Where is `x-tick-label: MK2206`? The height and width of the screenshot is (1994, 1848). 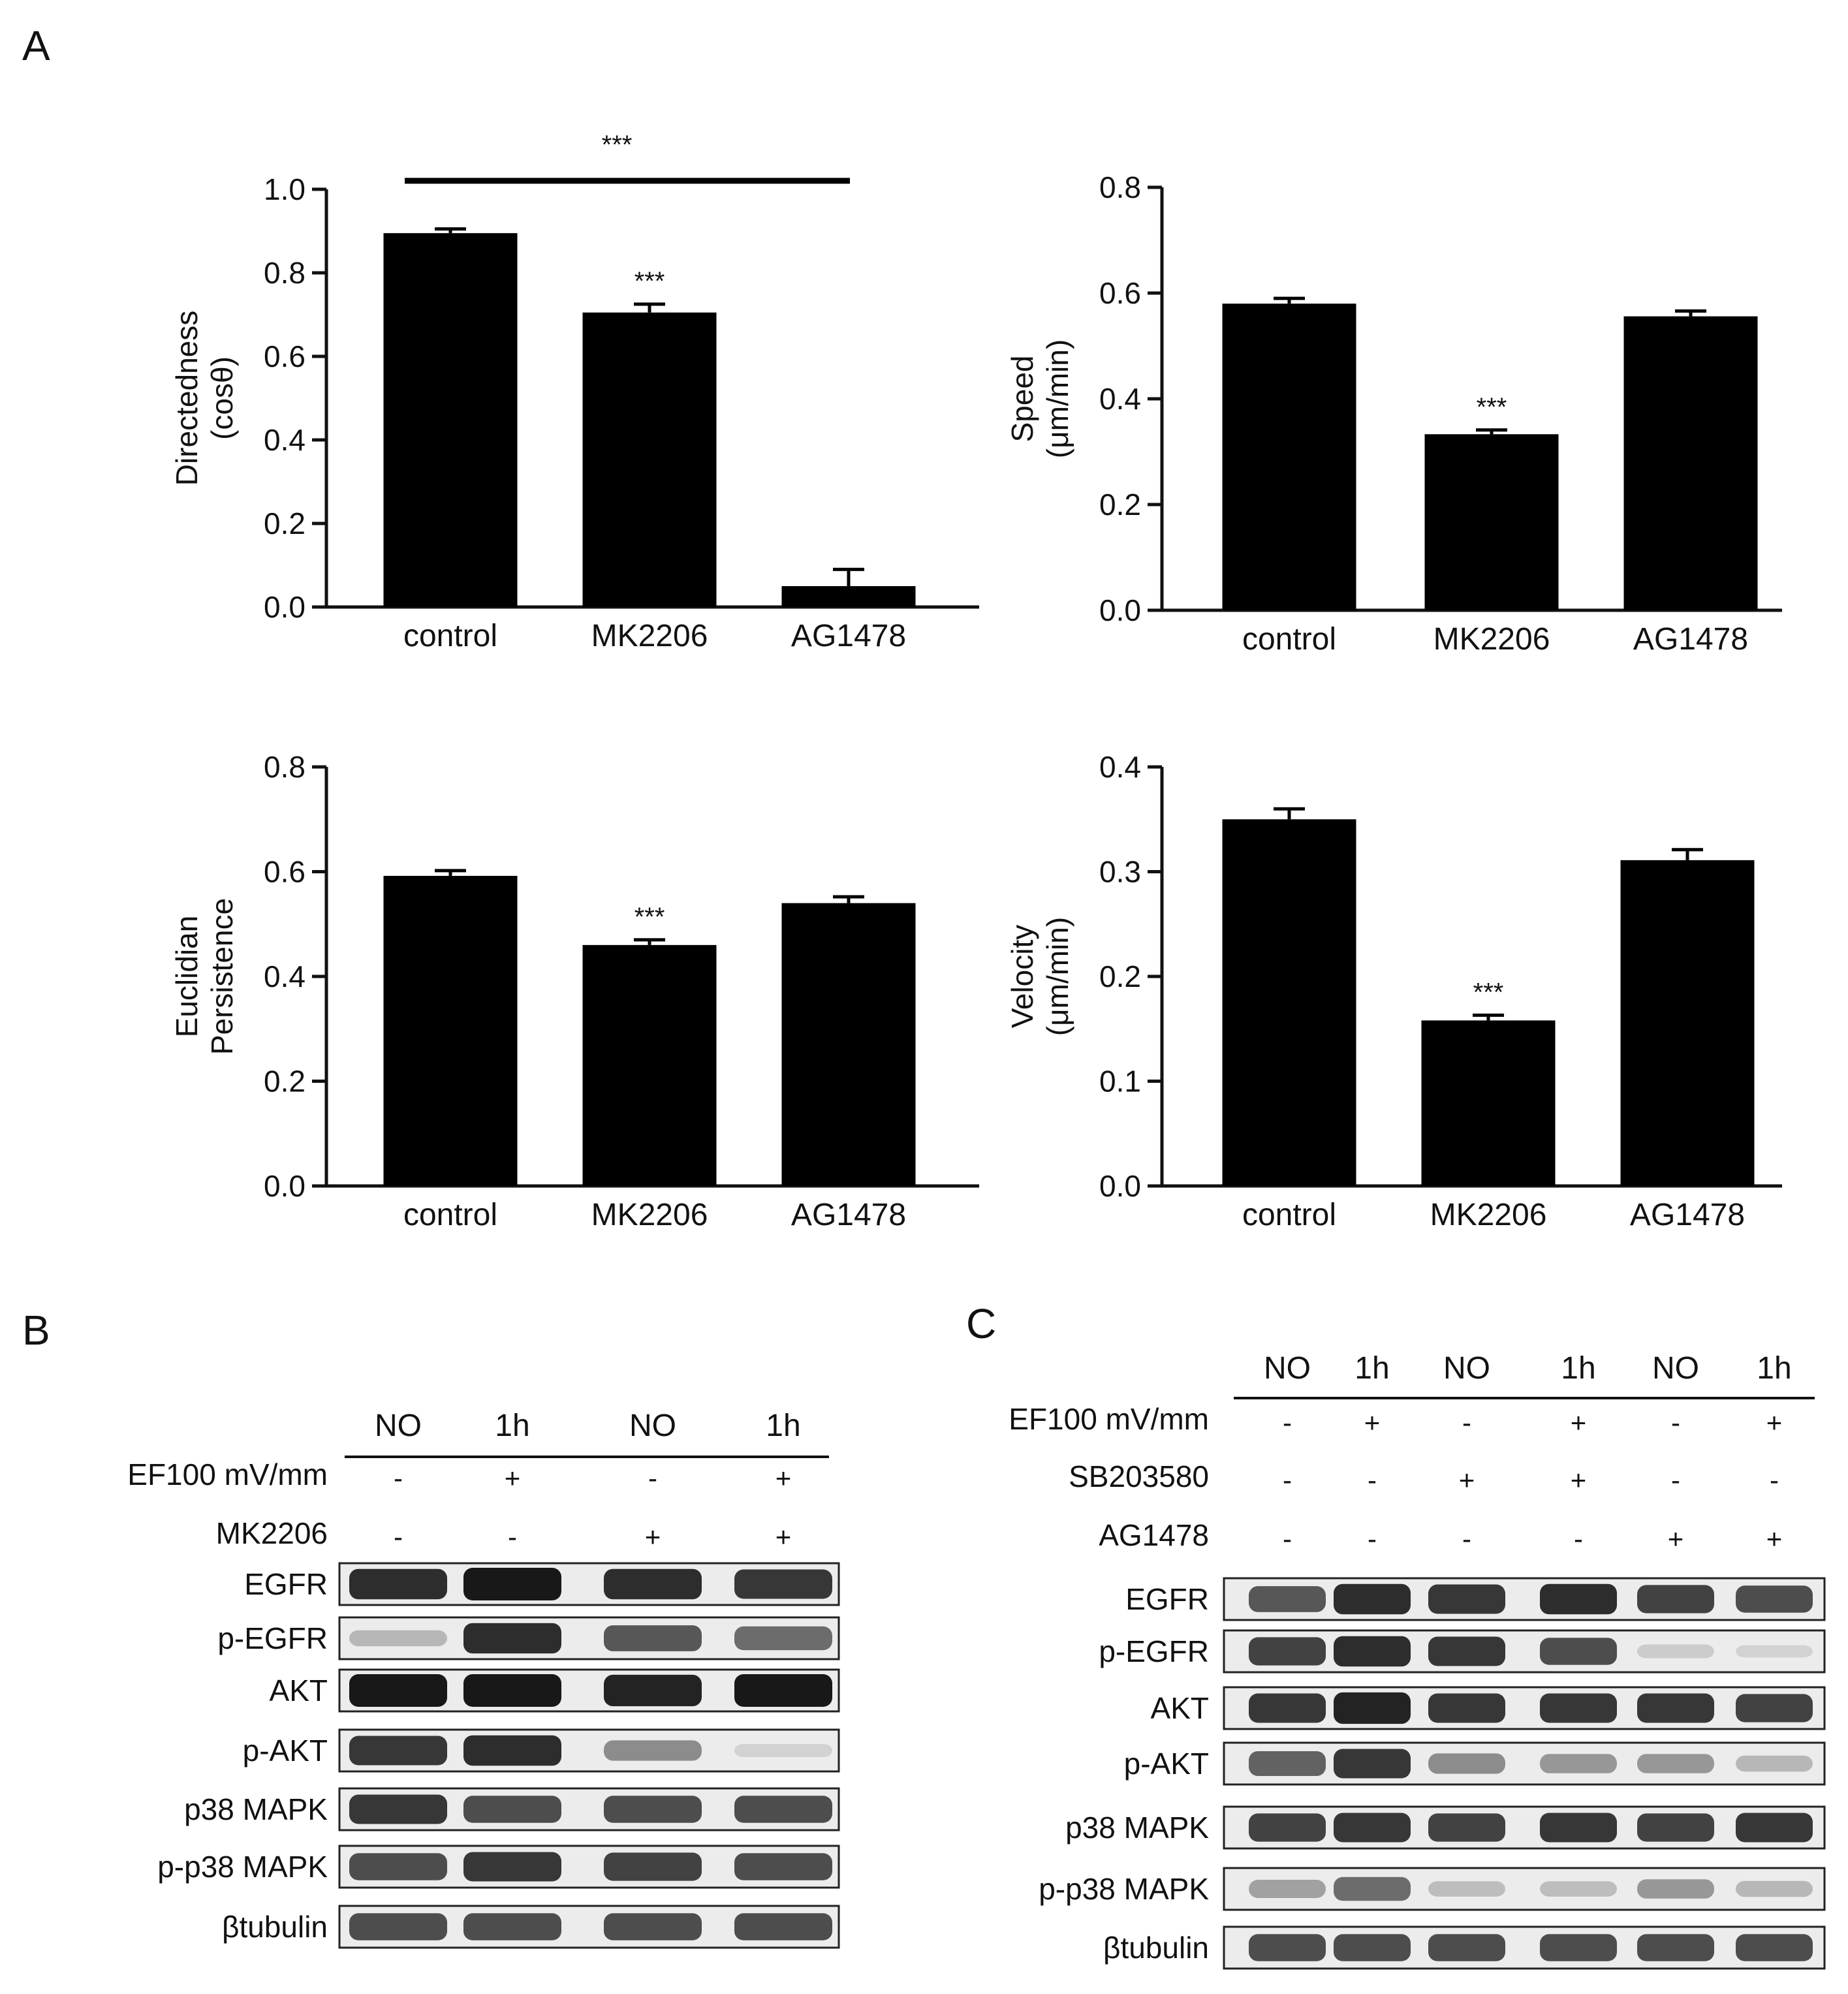
x-tick-label: MK2206 is located at coordinates (1491, 640).